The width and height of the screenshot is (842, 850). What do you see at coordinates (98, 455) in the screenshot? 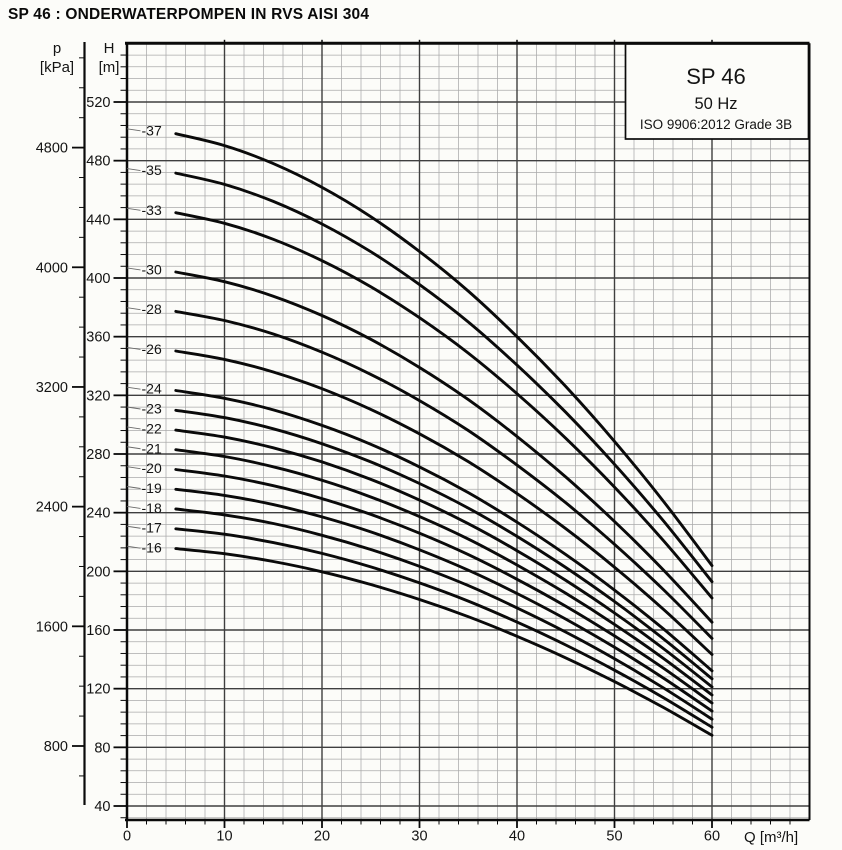
I see `head-tick-label: 280` at bounding box center [98, 455].